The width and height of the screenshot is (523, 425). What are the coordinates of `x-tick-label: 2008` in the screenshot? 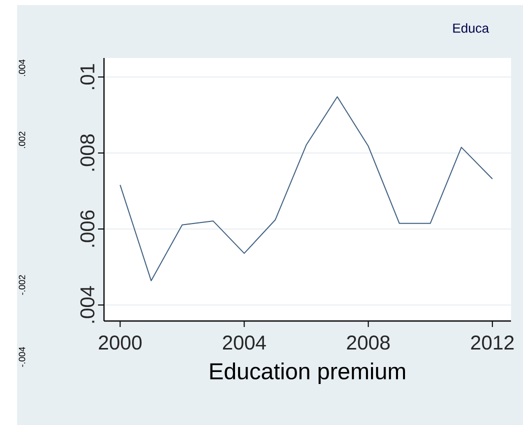 It's located at (368, 343).